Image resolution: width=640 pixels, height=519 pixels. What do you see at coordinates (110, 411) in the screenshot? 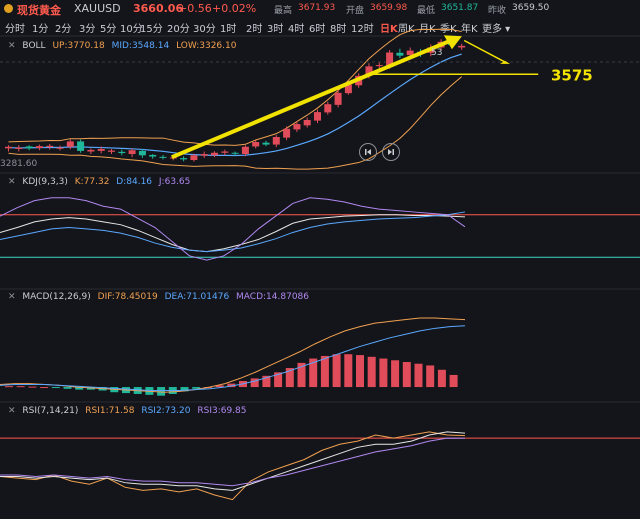
I see `rsi-1: RSI1:71.58` at bounding box center [110, 411].